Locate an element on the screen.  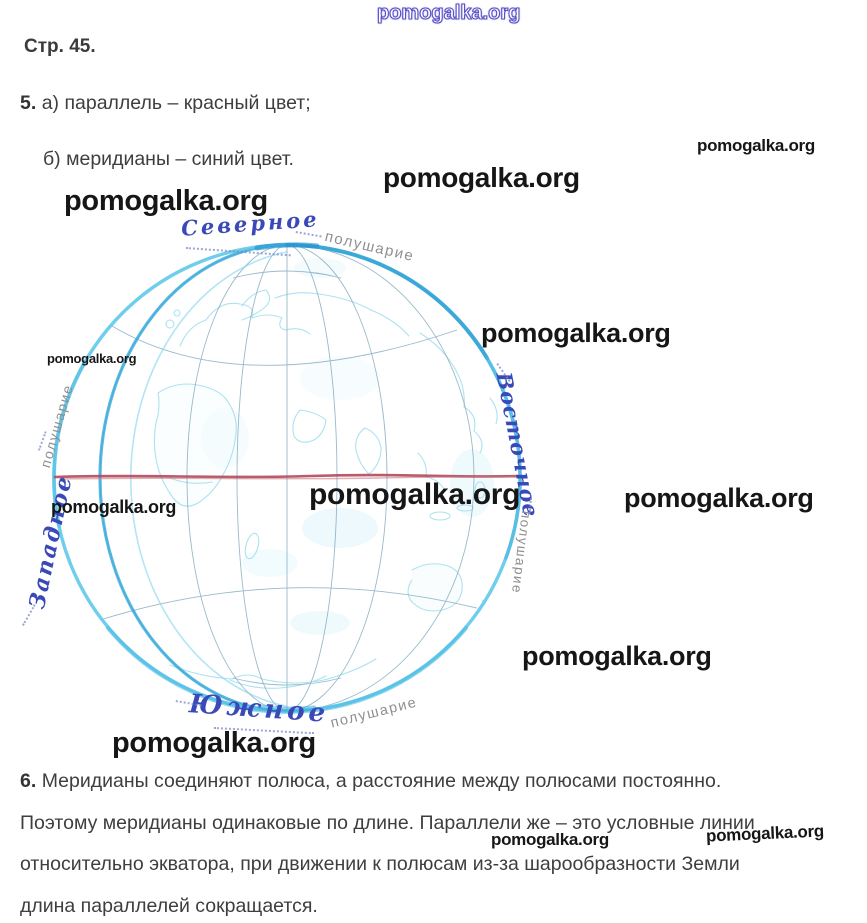
equator-line is located at coordinates (287, 476).